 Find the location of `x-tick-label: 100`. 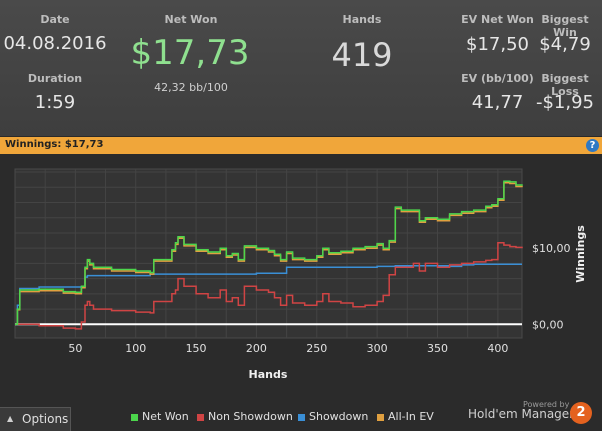

x-tick-label: 100 is located at coordinates (135, 348).